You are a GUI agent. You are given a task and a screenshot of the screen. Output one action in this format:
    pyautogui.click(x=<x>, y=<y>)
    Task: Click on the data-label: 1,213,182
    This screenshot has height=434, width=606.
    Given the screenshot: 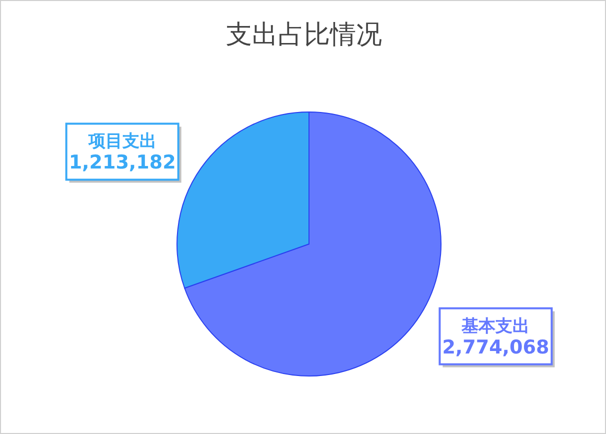 What is the action you would take?
    pyautogui.click(x=122, y=163)
    